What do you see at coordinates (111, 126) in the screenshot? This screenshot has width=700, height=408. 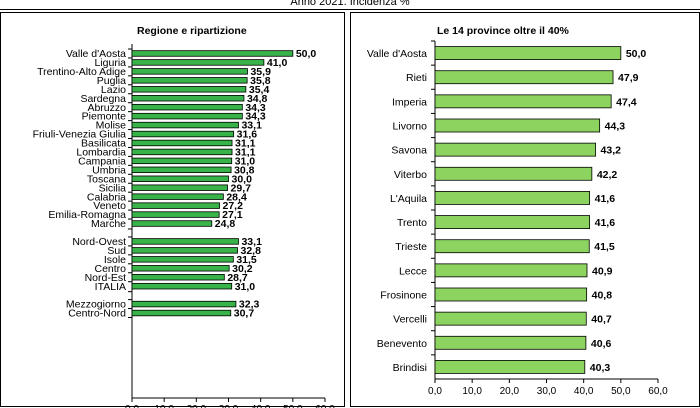 I see `category-label-molise: Molise` at bounding box center [111, 126].